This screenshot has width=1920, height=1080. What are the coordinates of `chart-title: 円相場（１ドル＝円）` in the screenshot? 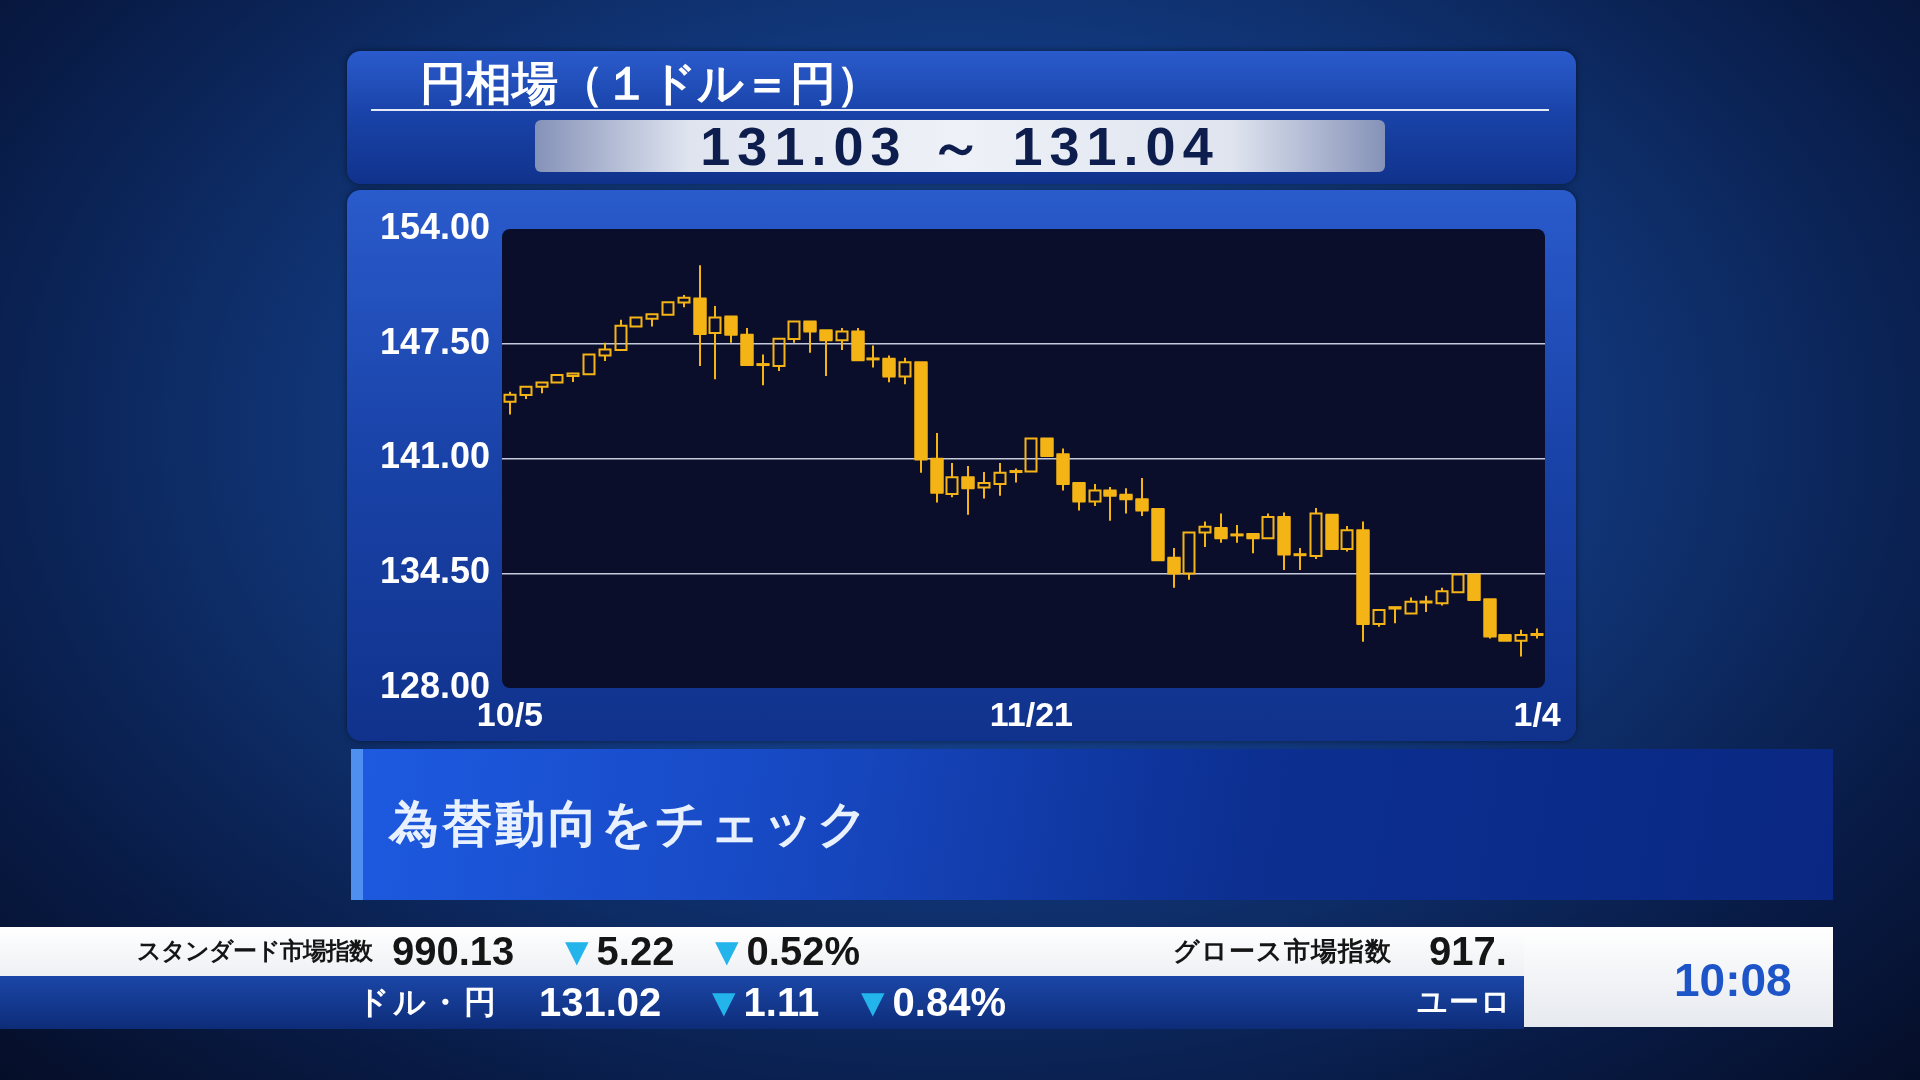 It's located at (651, 83).